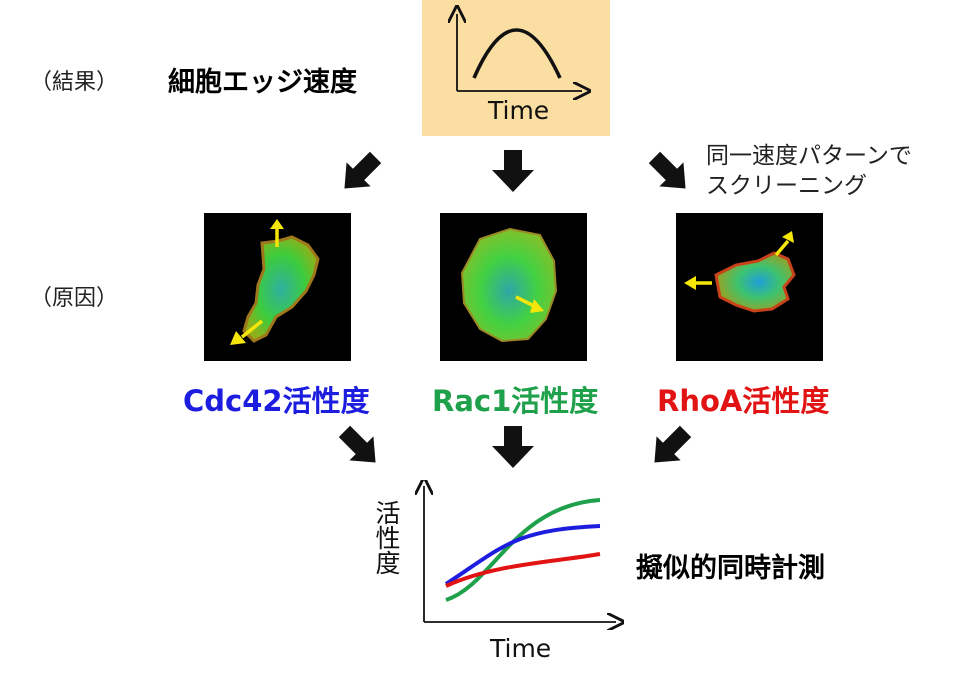 This screenshot has width=960, height=684. I want to click on cdc42-label: Cdc42活性度, so click(276, 401).